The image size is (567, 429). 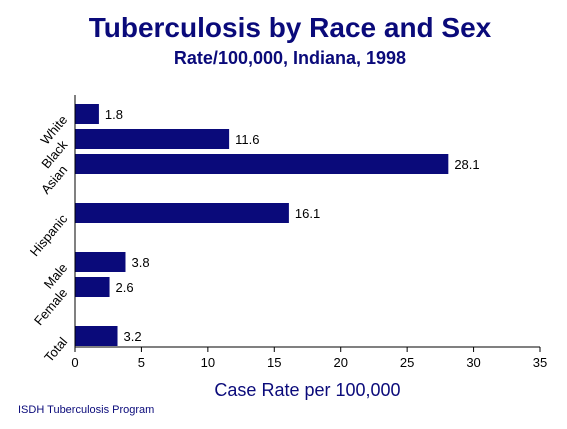 I want to click on data-label-total: 3.2, so click(x=133, y=336).